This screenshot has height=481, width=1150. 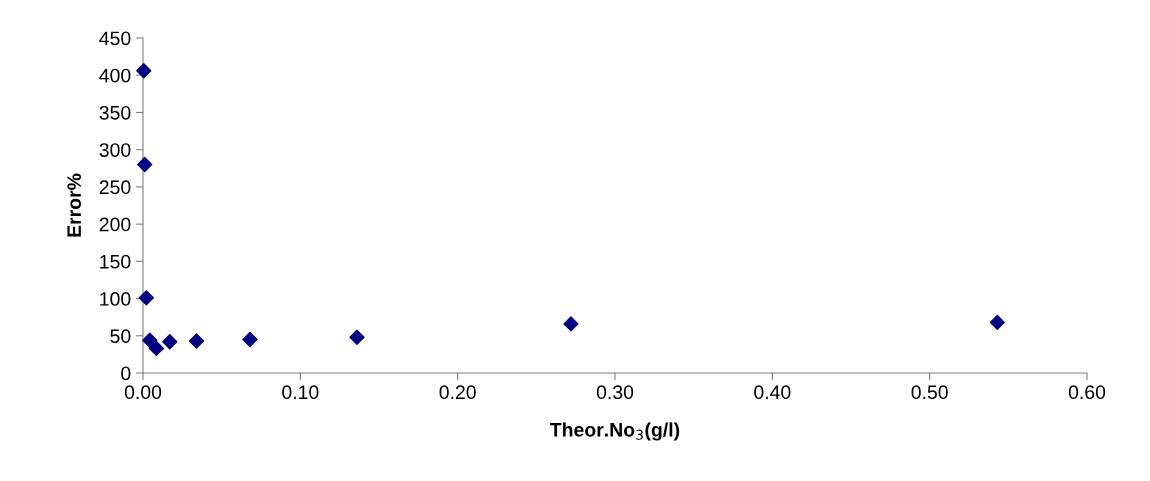 I want to click on x-tick-label: 0.30, so click(x=615, y=392).